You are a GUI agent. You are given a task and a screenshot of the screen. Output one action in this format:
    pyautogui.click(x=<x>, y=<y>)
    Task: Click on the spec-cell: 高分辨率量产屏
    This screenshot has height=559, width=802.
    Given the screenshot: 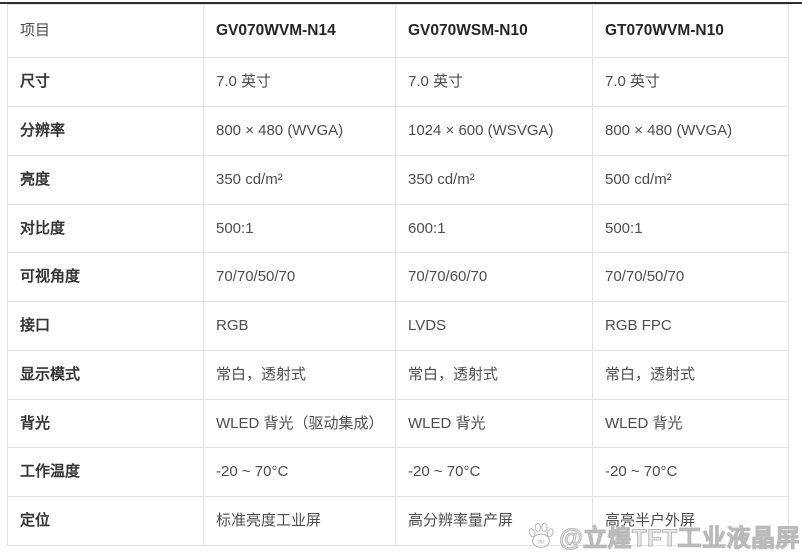 What is the action you would take?
    pyautogui.click(x=494, y=521)
    